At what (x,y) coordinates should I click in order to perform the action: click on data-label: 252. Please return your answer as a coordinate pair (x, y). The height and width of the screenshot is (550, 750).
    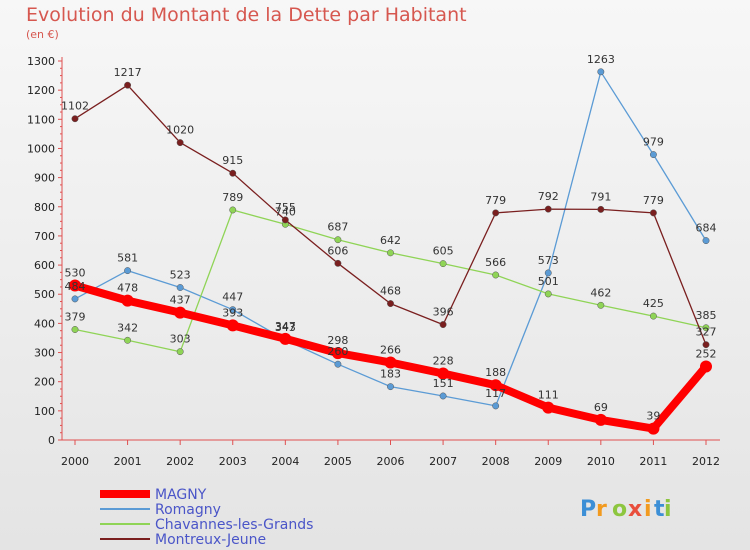
    Looking at the image, I should click on (706, 354).